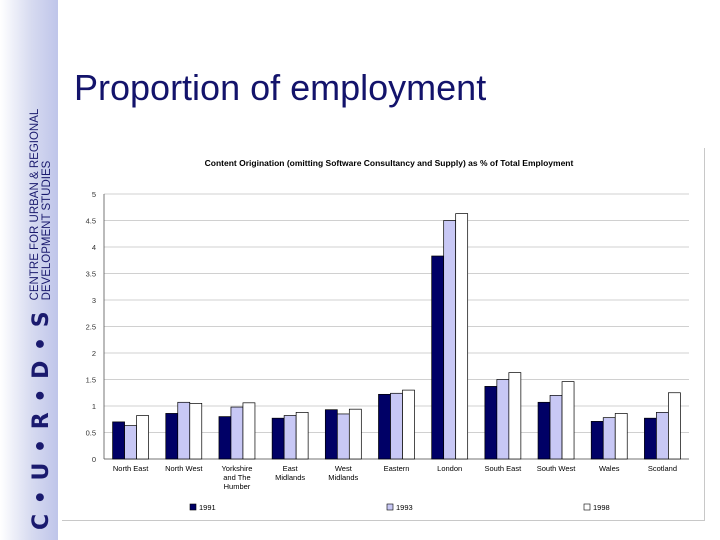 The image size is (720, 540). Describe the element at coordinates (91, 221) in the screenshot. I see `y-tick-label: 4.5` at that location.